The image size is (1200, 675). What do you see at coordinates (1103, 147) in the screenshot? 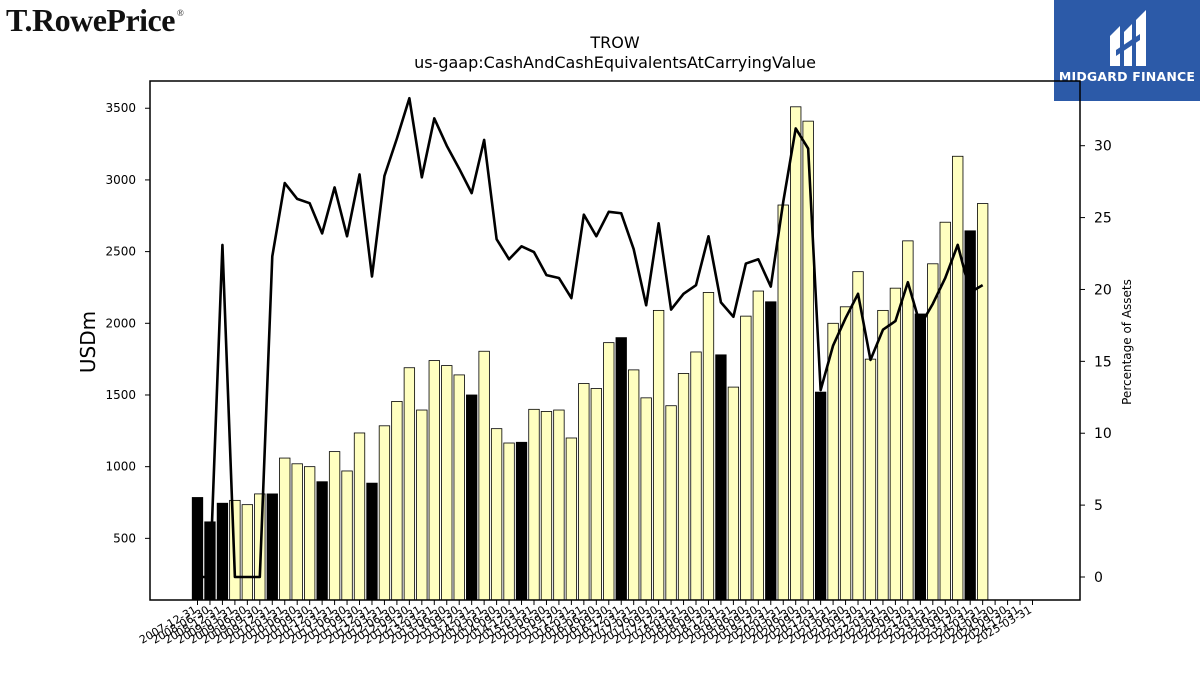
I see `right-tick-label: 30` at bounding box center [1103, 147].